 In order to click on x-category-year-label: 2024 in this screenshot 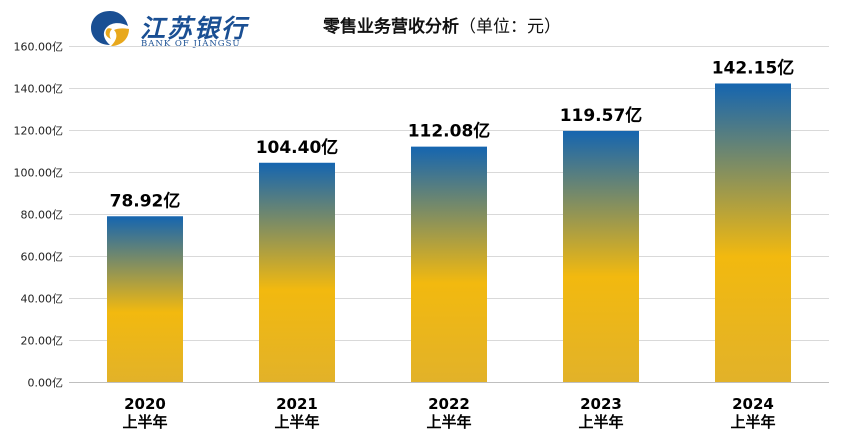, I will do `click(753, 404)`.